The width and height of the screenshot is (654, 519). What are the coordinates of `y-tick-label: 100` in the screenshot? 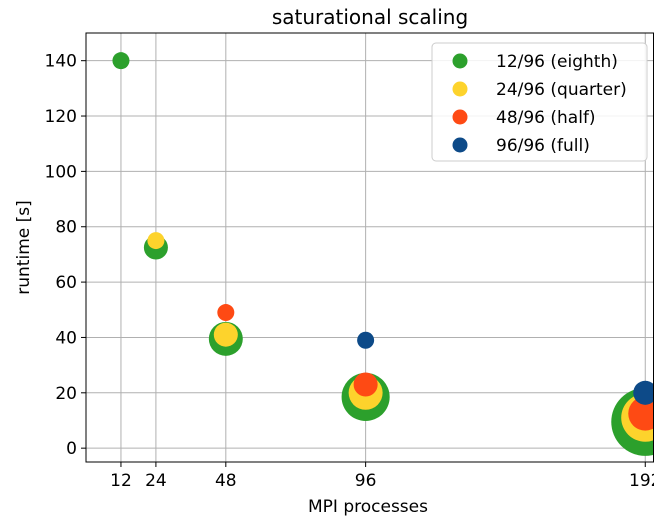 It's located at (61, 172).